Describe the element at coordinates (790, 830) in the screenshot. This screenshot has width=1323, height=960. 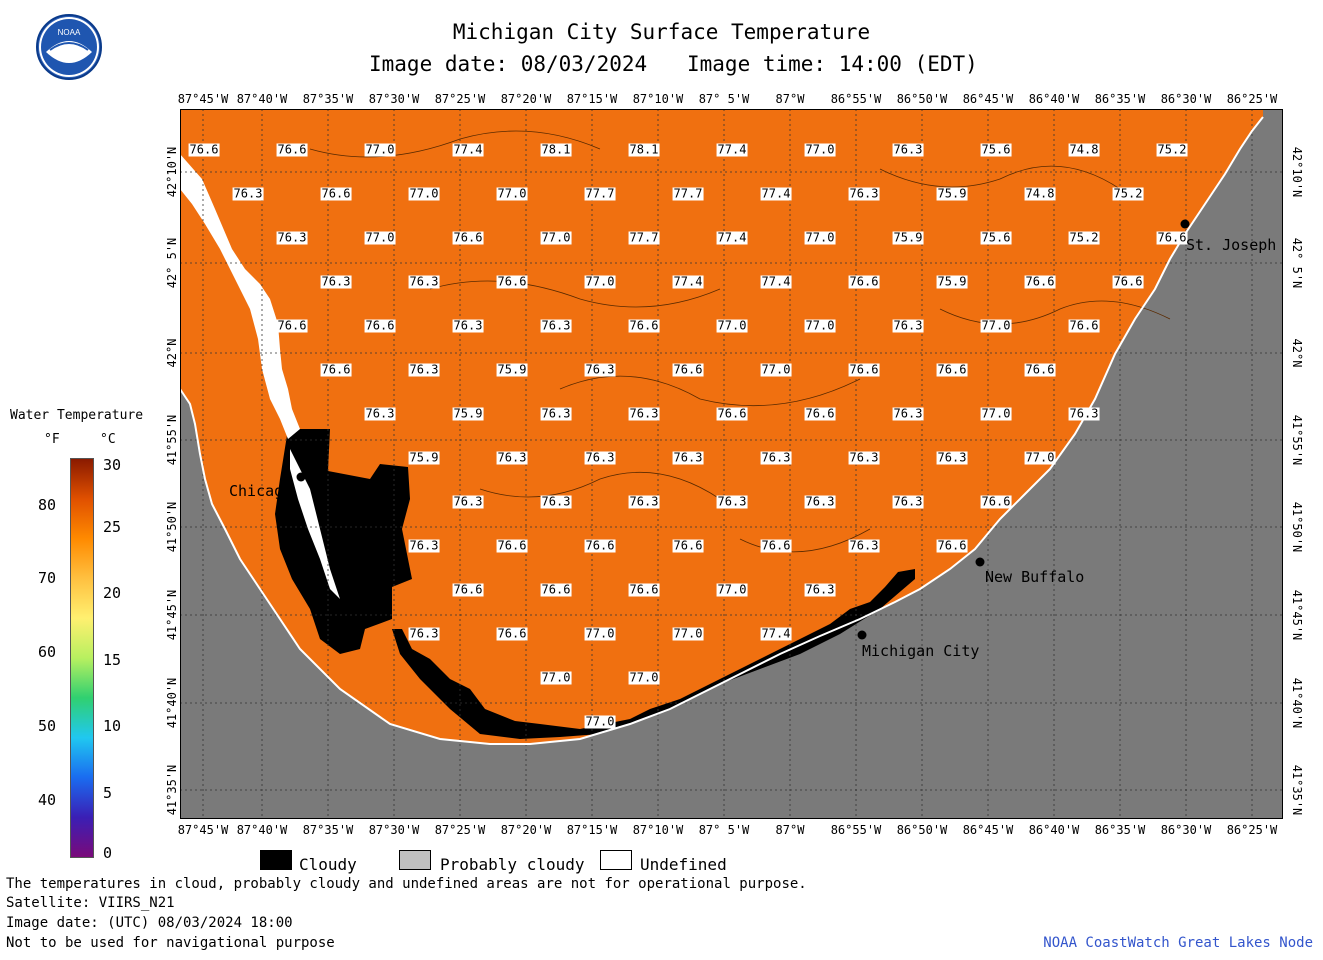
I see `longitude-label: 87°W` at that location.